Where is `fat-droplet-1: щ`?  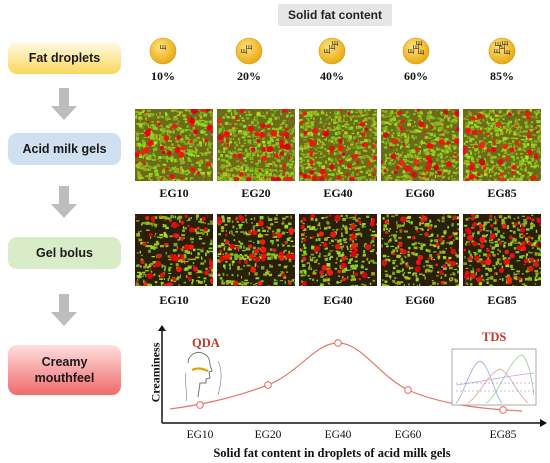
fat-droplet-1: щ is located at coordinates (163, 53).